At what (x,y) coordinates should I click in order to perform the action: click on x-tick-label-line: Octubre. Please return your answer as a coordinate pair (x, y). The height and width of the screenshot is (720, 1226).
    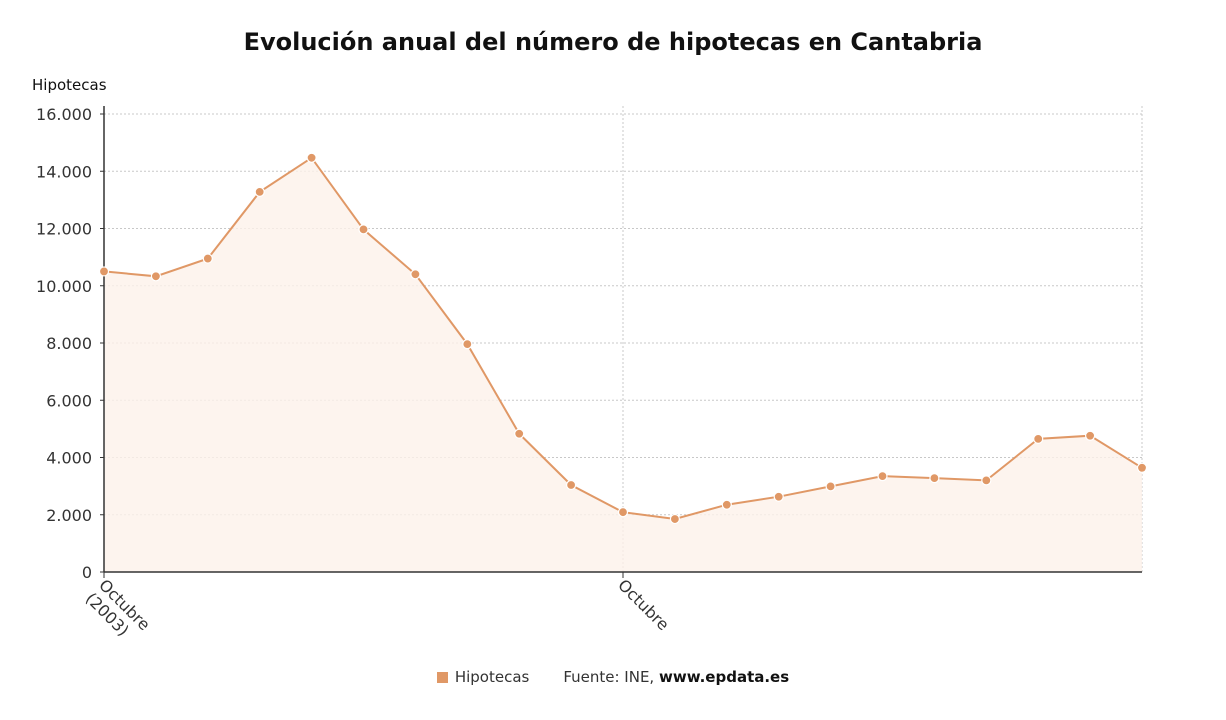
    Looking at the image, I should click on (643, 604).